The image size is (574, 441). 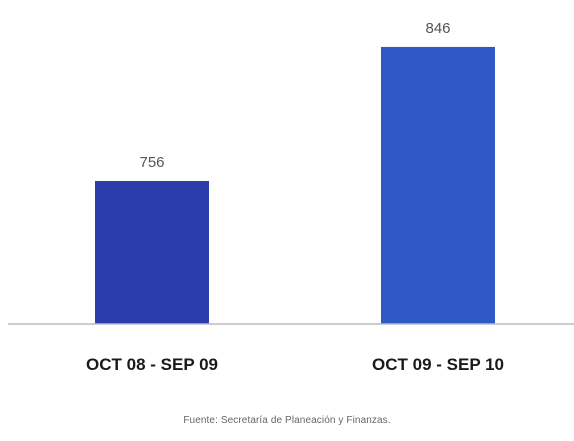 I want to click on data-label-2: 846, so click(x=437, y=28).